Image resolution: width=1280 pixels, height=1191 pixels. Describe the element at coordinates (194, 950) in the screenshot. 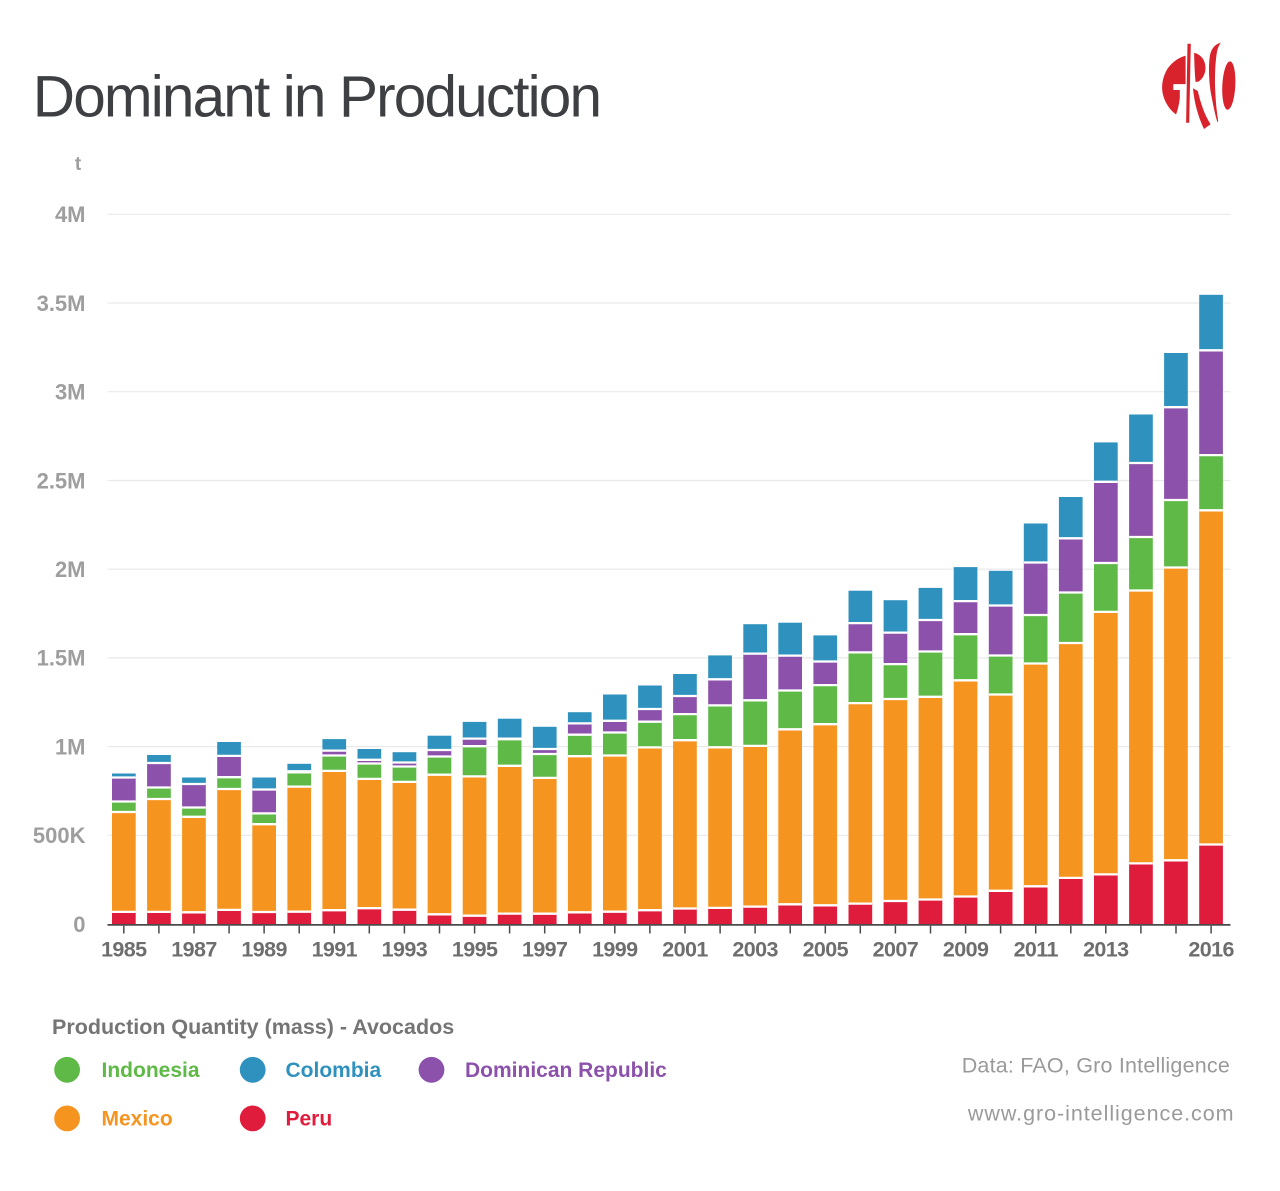

I see `svg-text: 1987` at that location.